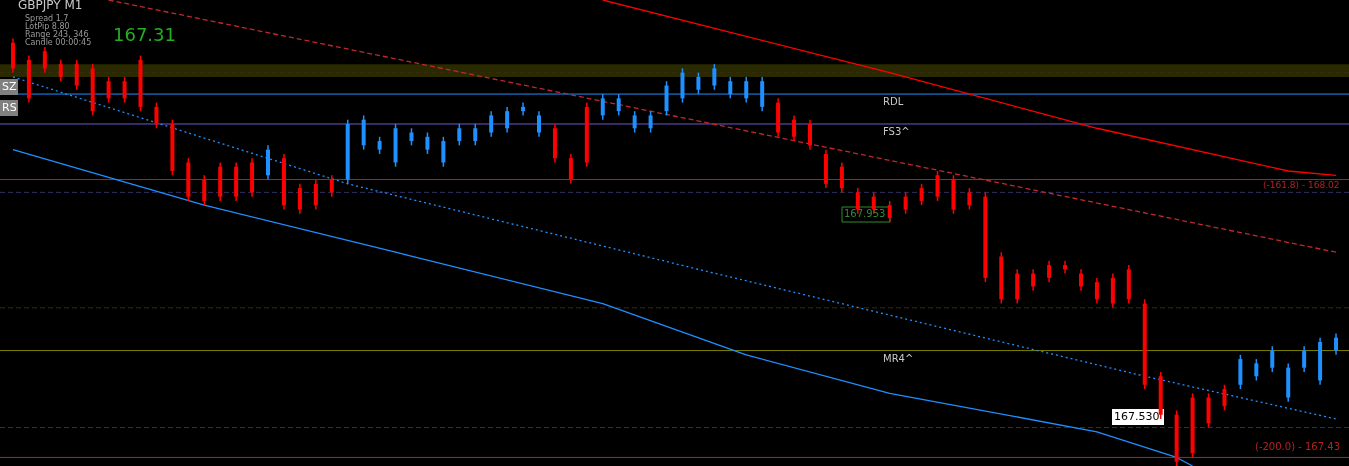  Describe the element at coordinates (1297, 446) in the screenshot. I see `annotation: (-200.0) - 167.43` at that location.